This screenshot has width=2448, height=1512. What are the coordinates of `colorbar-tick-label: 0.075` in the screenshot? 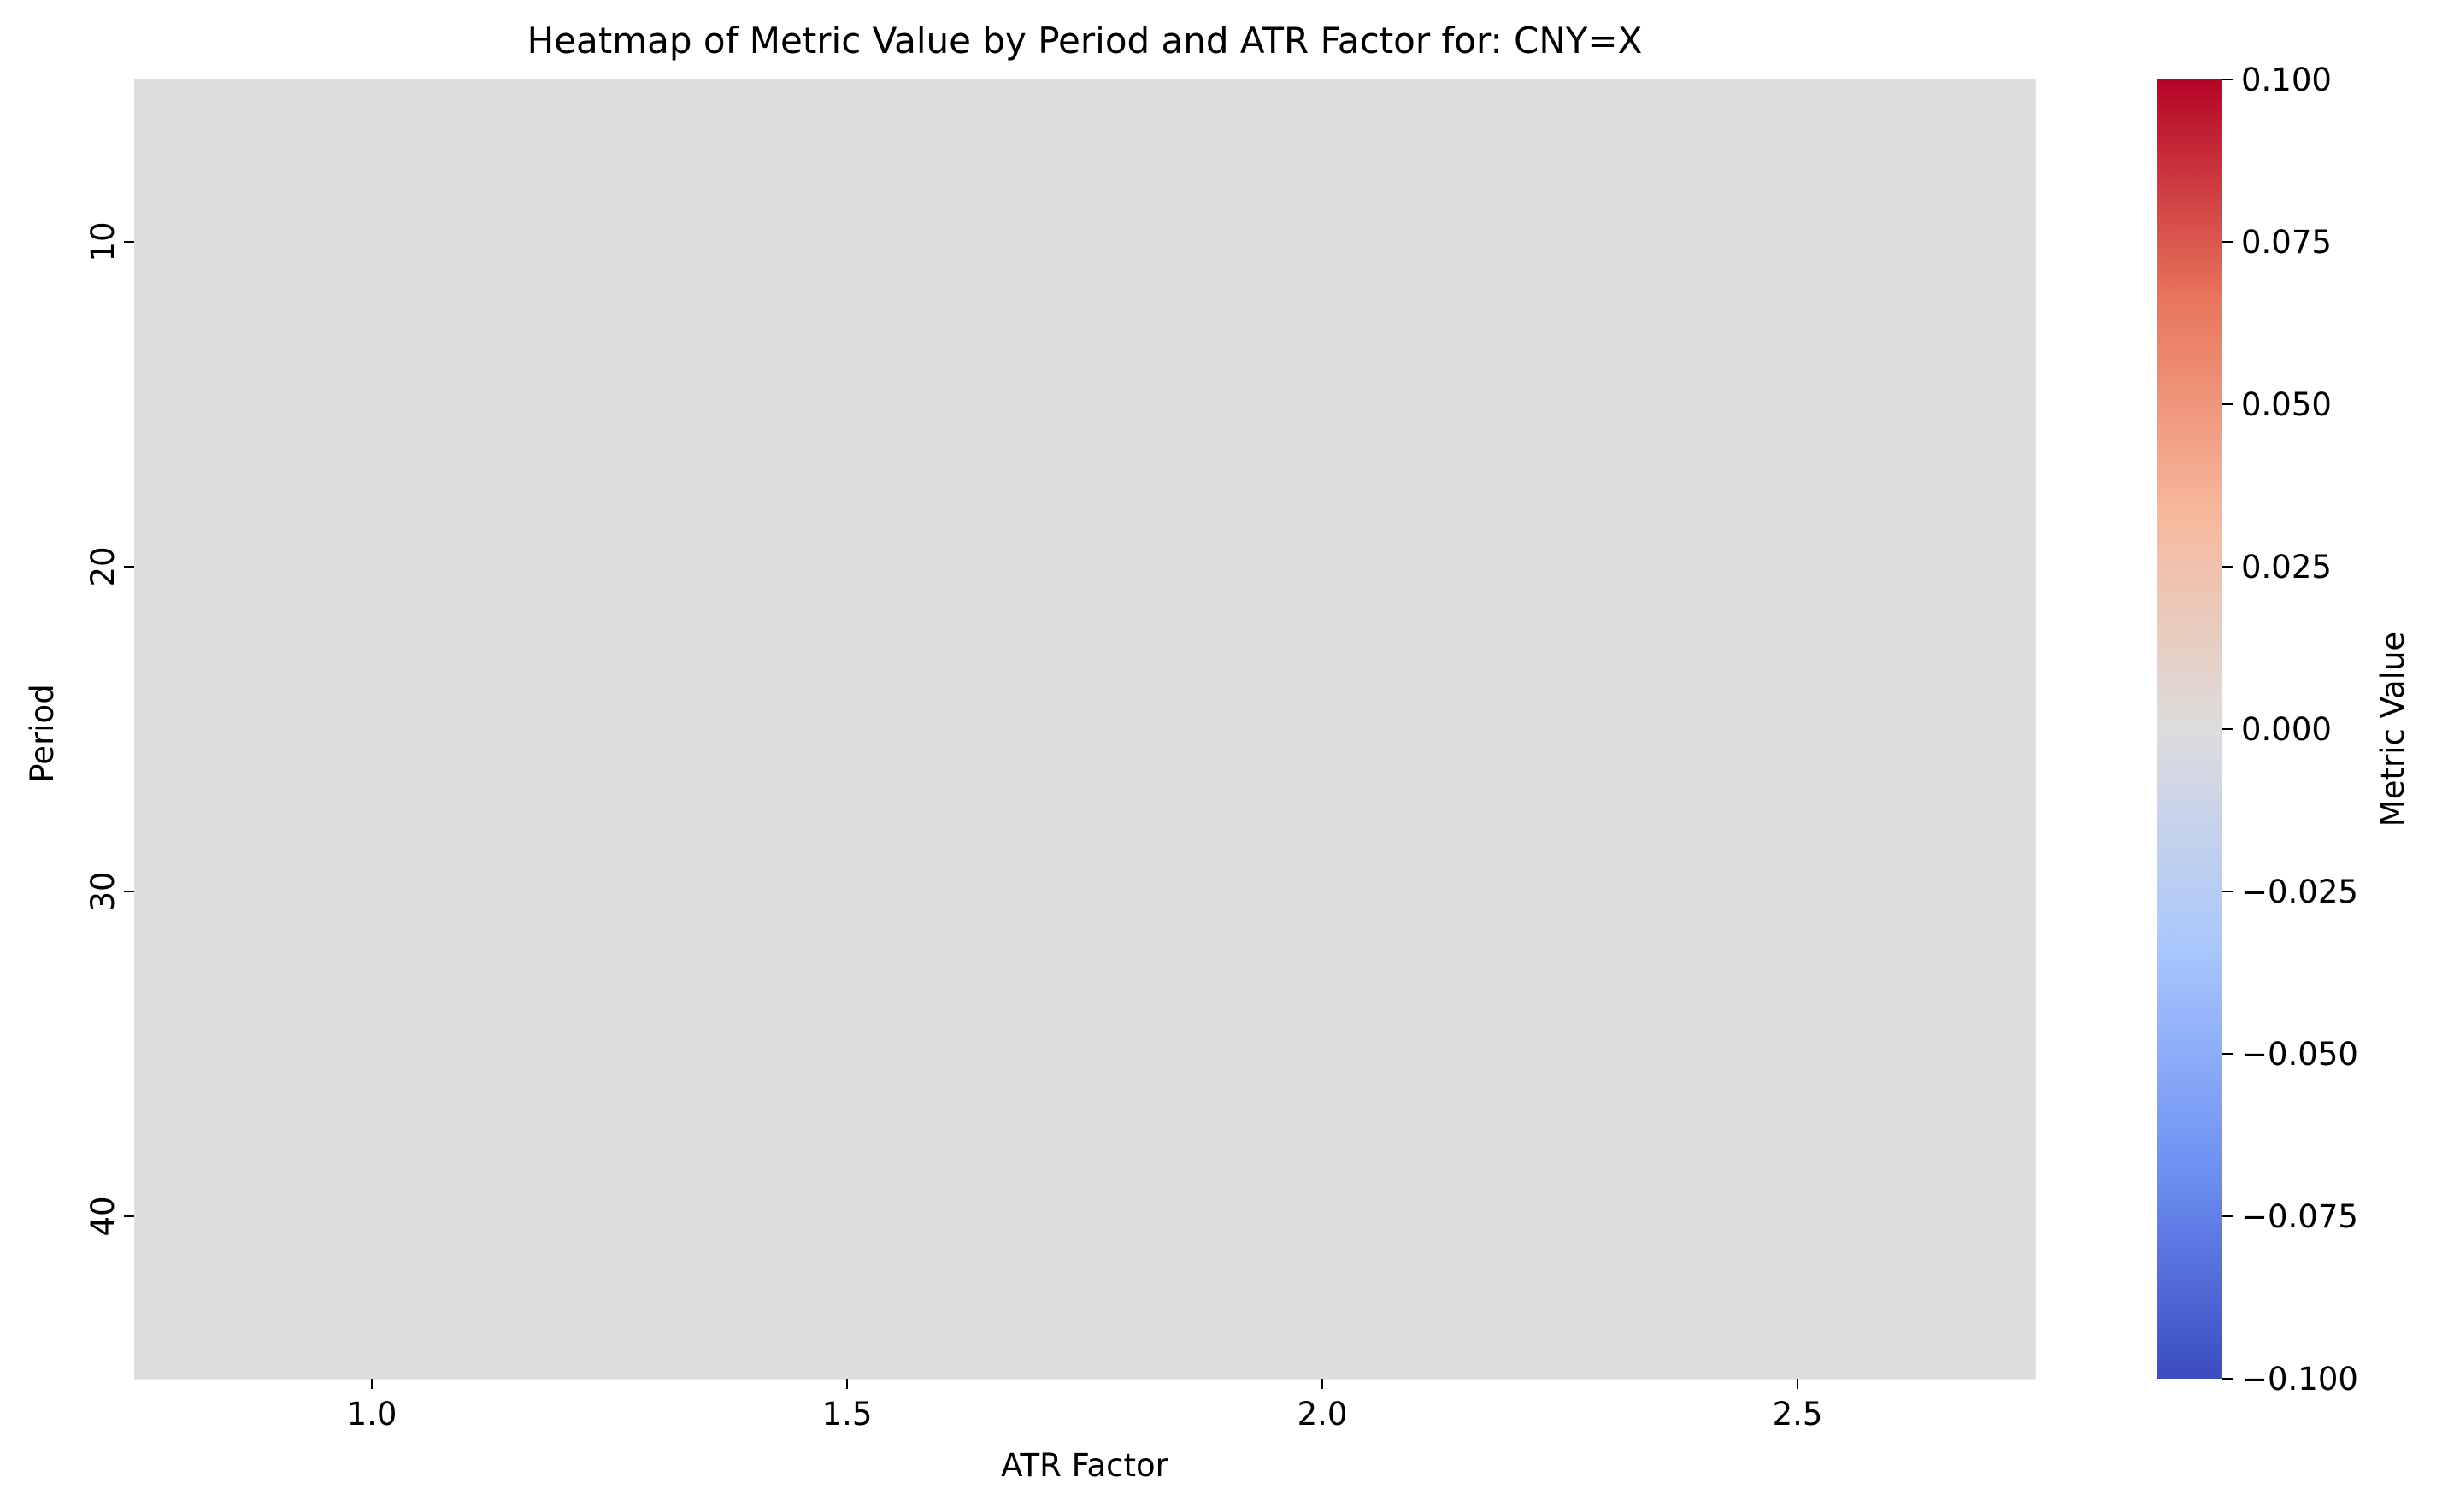 It's located at (2286, 242).